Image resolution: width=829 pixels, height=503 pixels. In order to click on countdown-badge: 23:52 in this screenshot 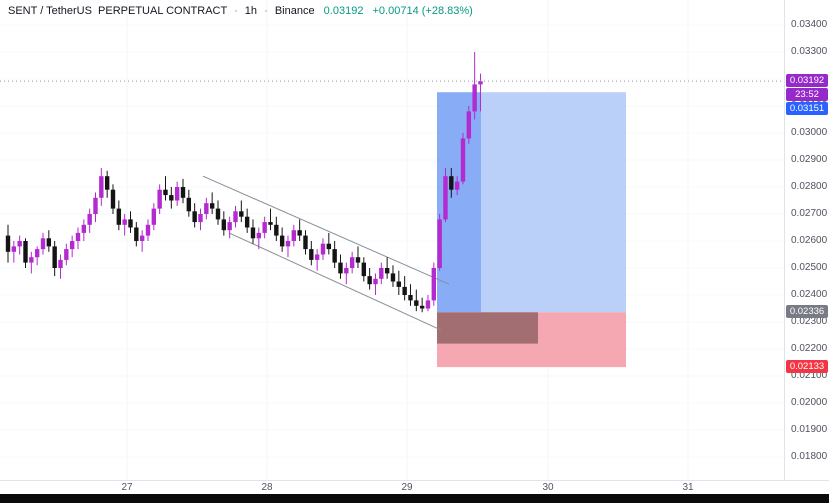, I will do `click(807, 94)`.